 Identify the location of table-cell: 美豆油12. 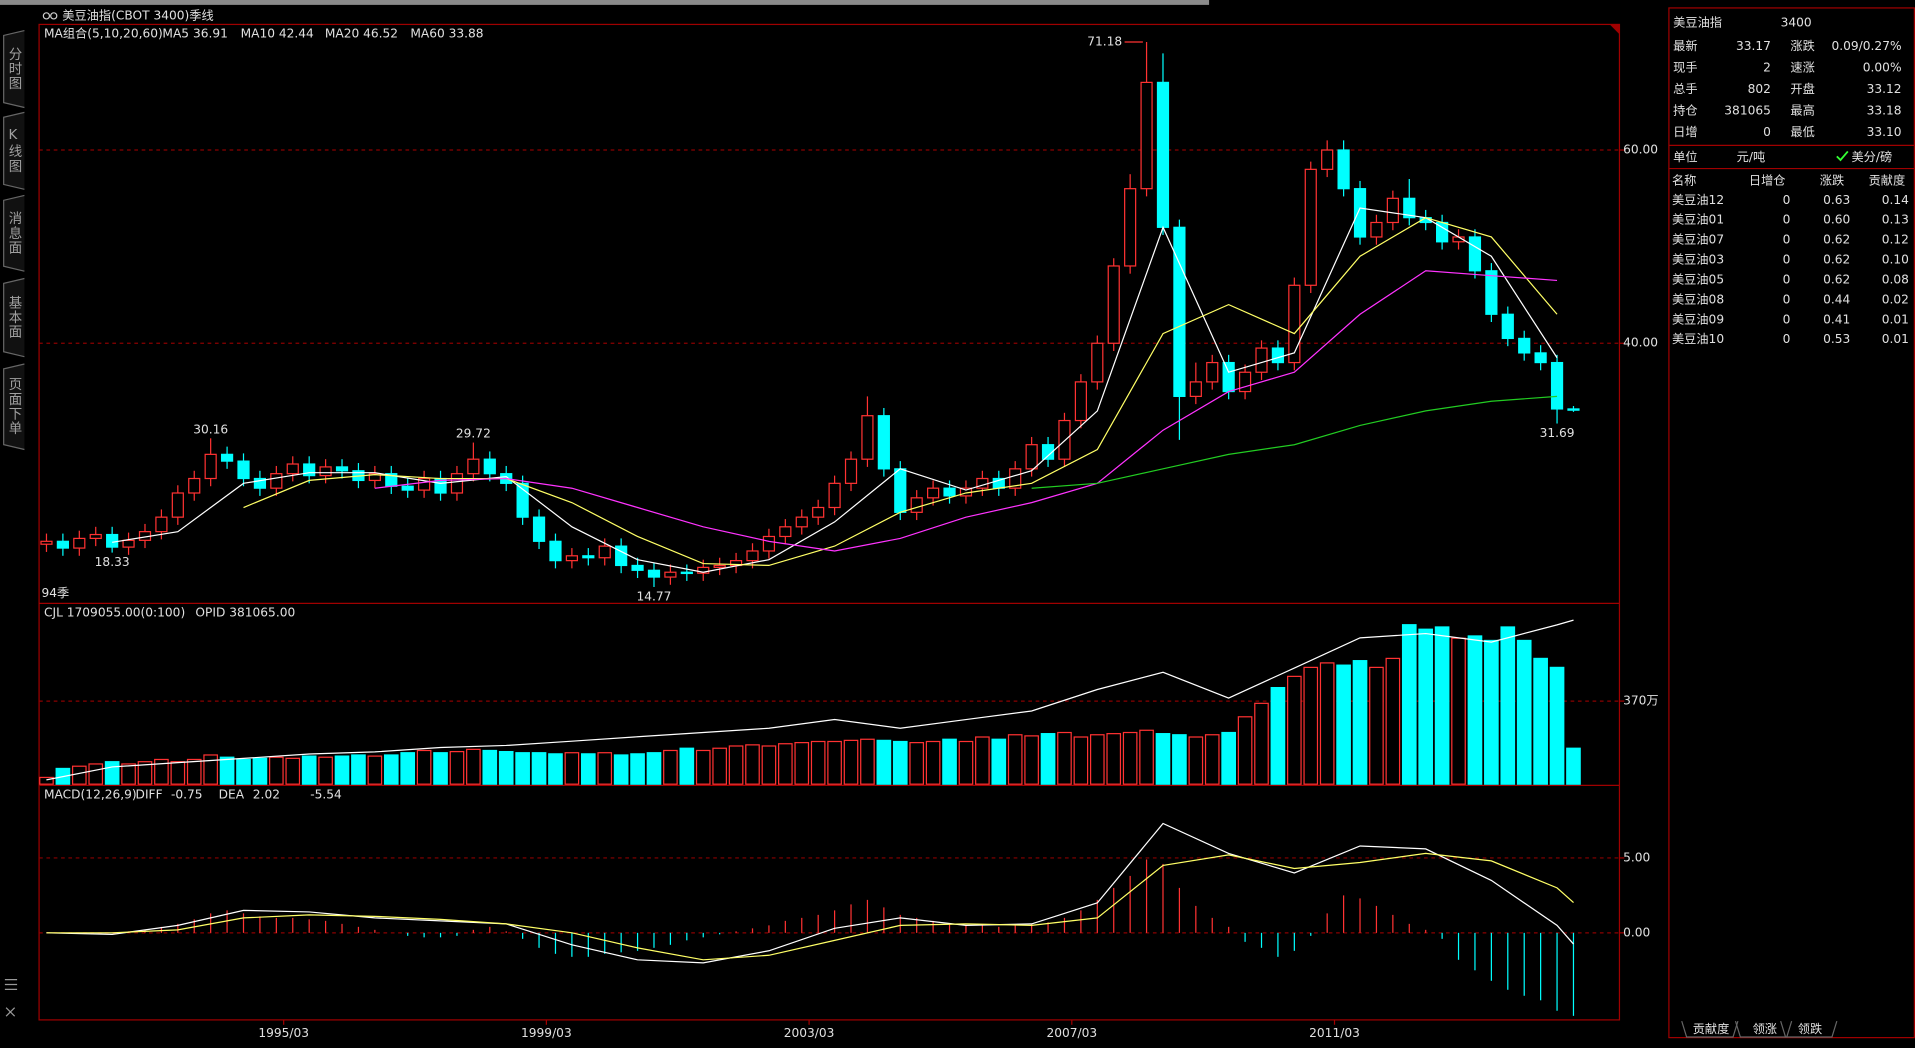
(1698, 200).